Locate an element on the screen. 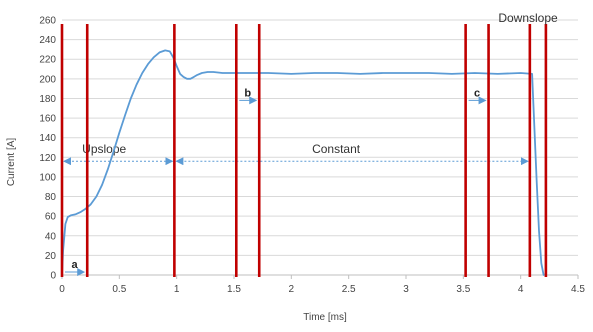 This screenshot has width=593, height=332. y-axis-title: Current [A] is located at coordinates (11, 162).